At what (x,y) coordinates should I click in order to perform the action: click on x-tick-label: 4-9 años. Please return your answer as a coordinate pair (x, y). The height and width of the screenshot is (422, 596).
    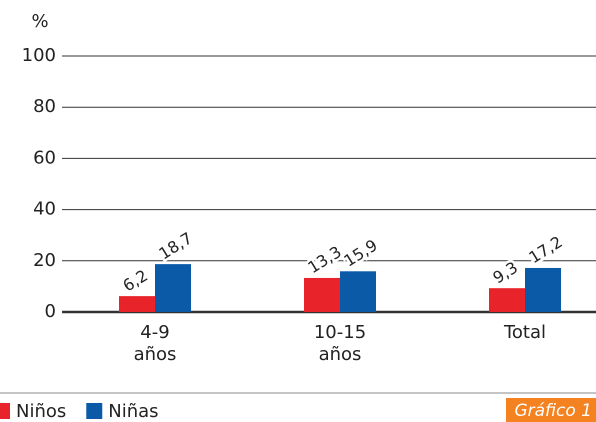
    Looking at the image, I should click on (155, 343).